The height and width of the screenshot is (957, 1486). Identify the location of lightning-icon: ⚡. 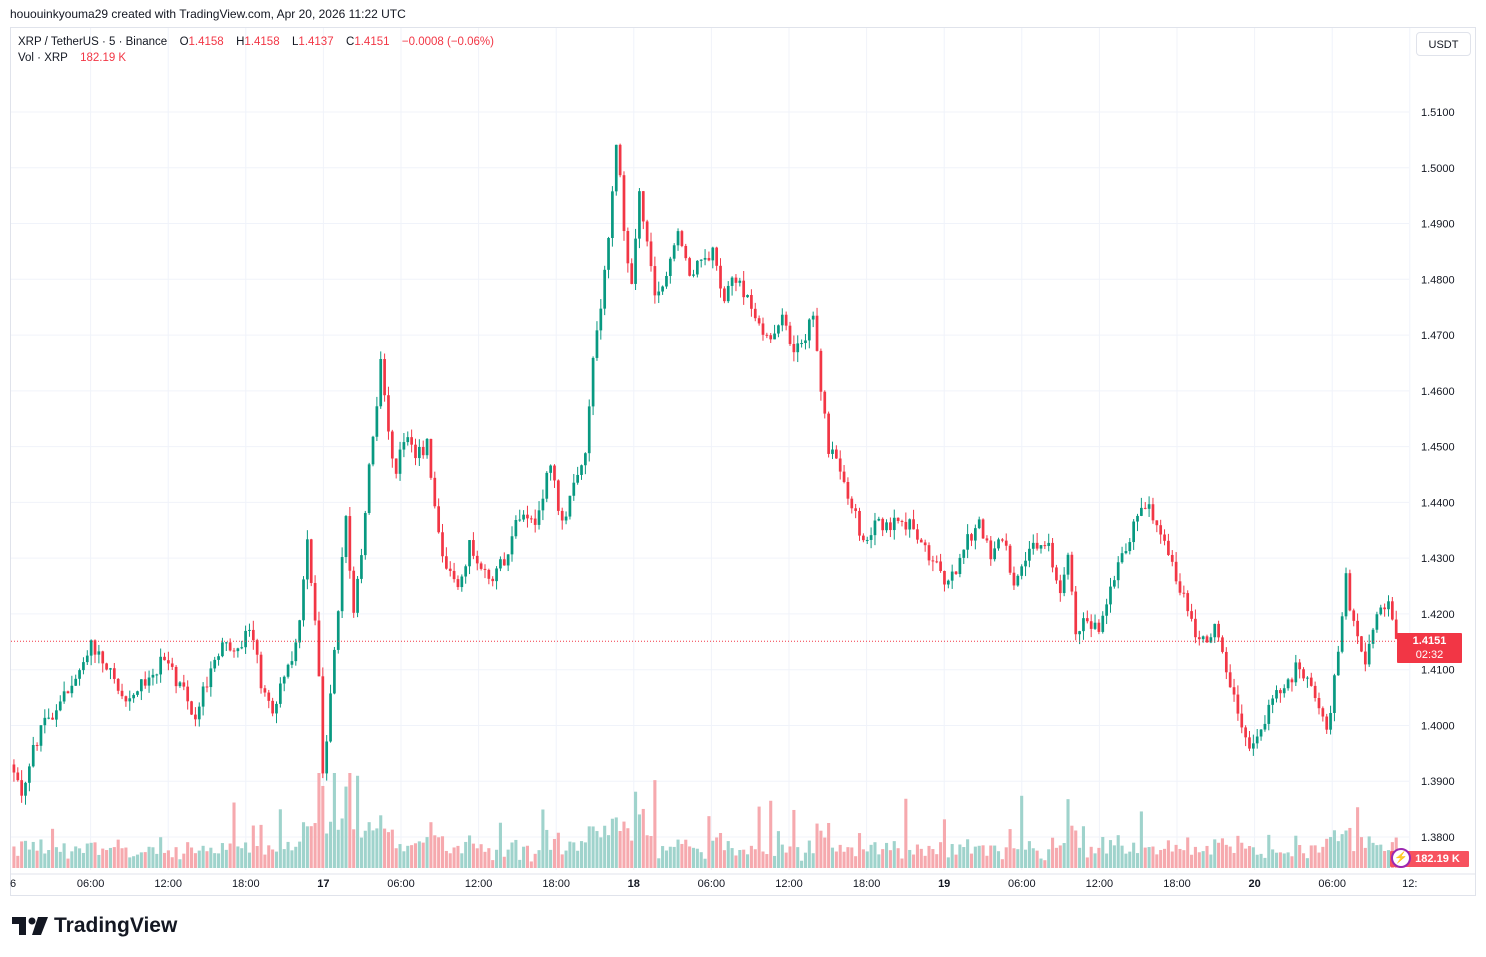
(1401, 858).